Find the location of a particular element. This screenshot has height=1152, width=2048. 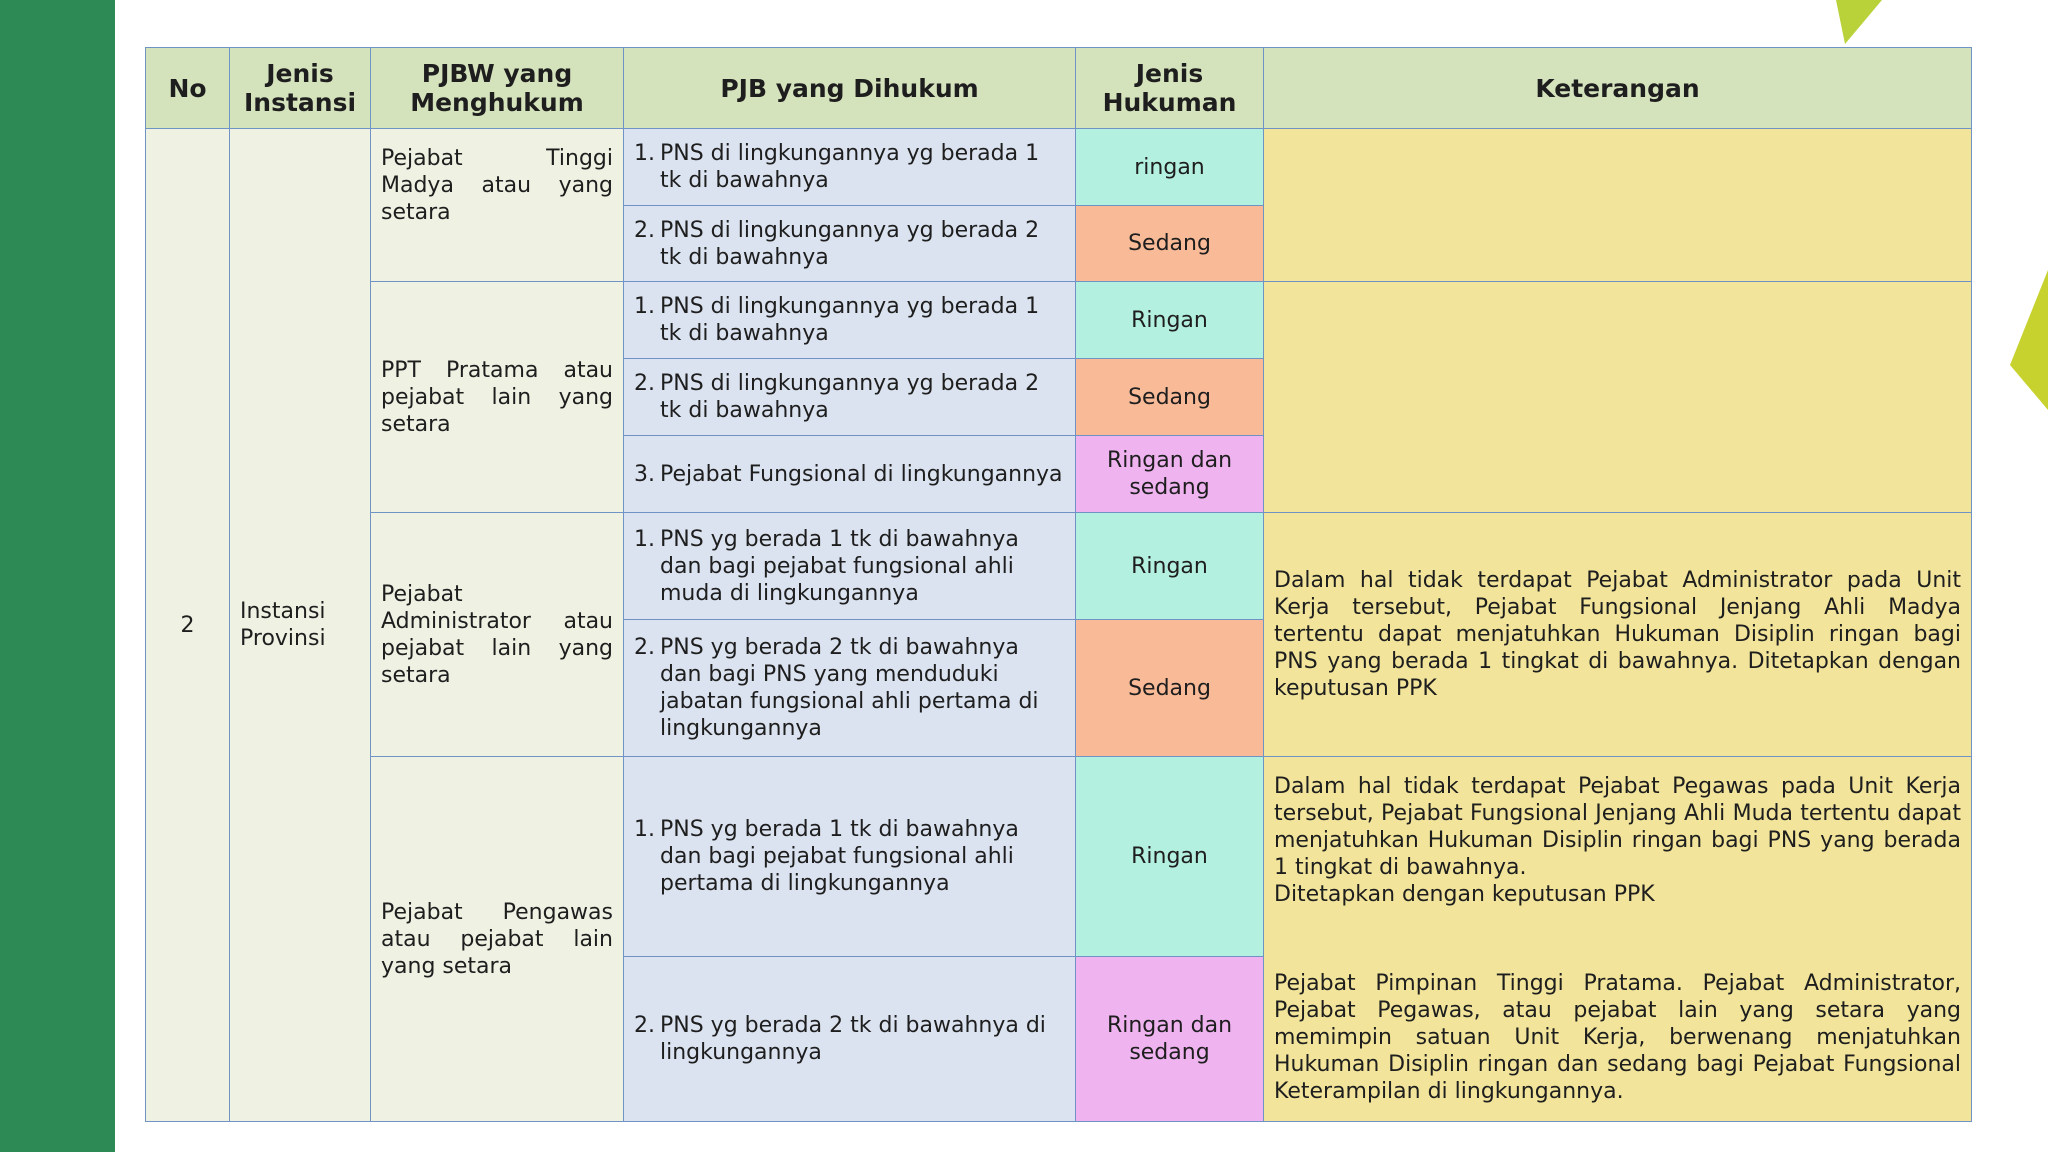

header-cell: Keterangan is located at coordinates (1617, 88).